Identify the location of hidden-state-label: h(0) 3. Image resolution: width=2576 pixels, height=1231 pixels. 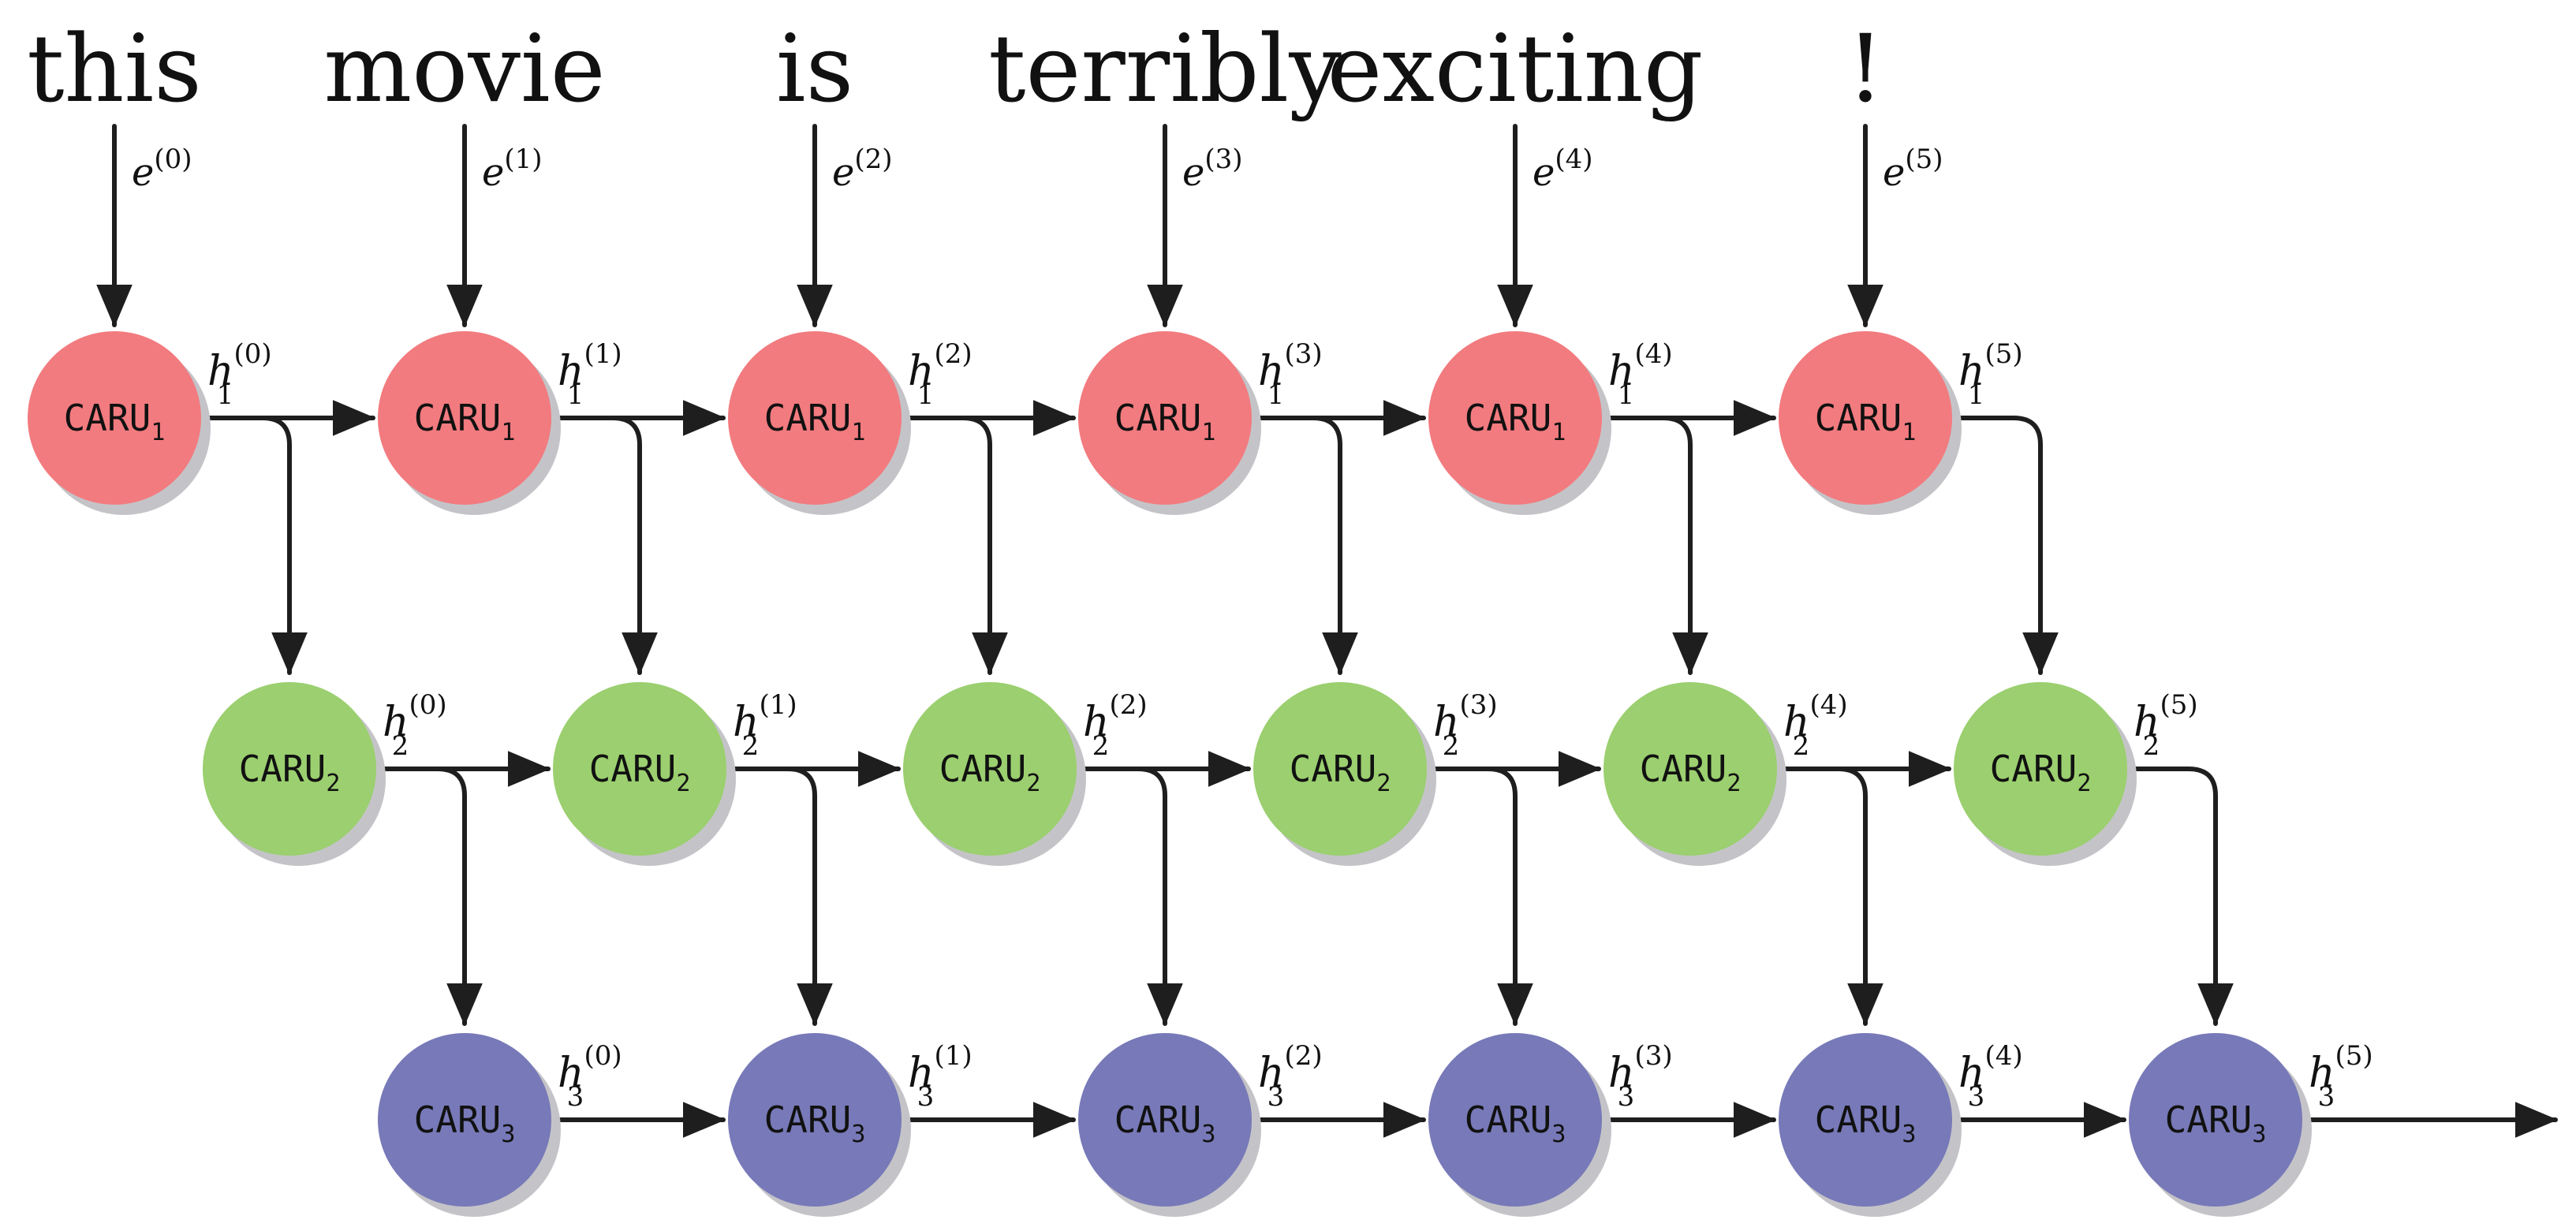
(590, 1076).